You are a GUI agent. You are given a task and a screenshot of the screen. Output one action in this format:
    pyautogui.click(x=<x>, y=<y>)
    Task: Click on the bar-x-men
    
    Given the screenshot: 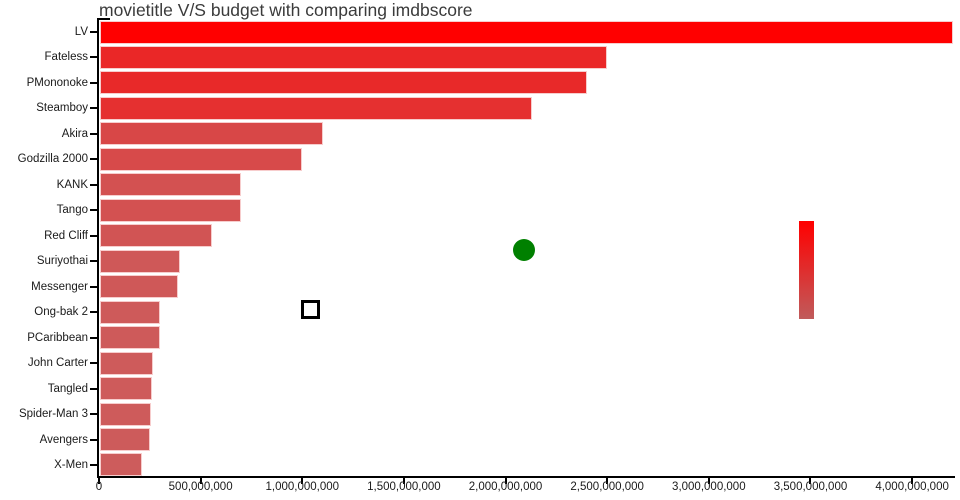 What is the action you would take?
    pyautogui.click(x=121, y=465)
    